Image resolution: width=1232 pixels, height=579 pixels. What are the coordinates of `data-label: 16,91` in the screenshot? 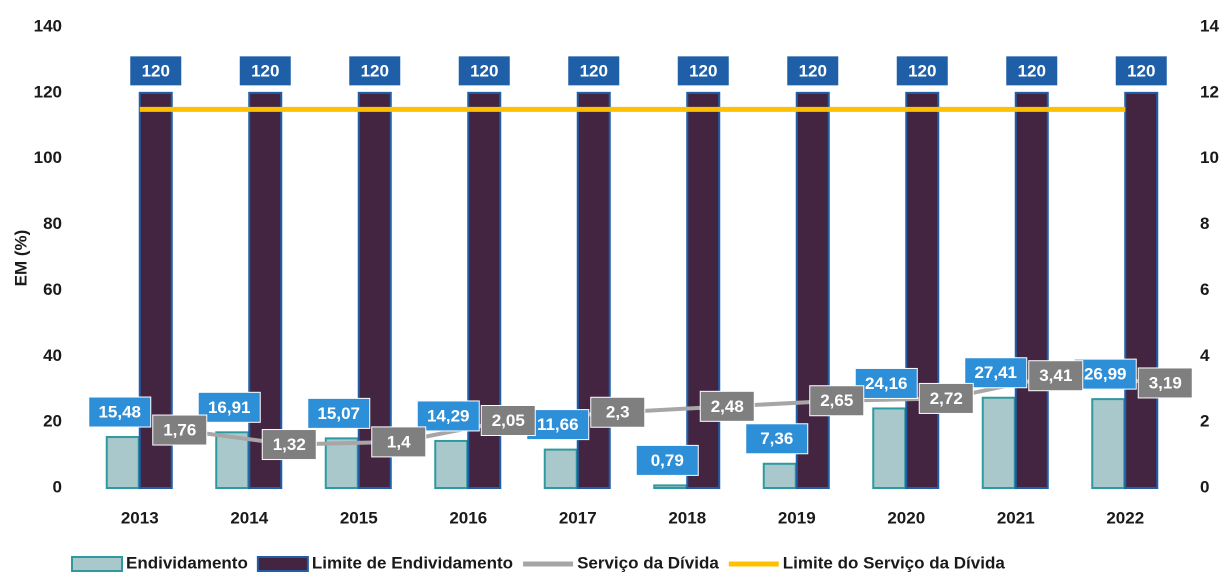 It's located at (229, 407).